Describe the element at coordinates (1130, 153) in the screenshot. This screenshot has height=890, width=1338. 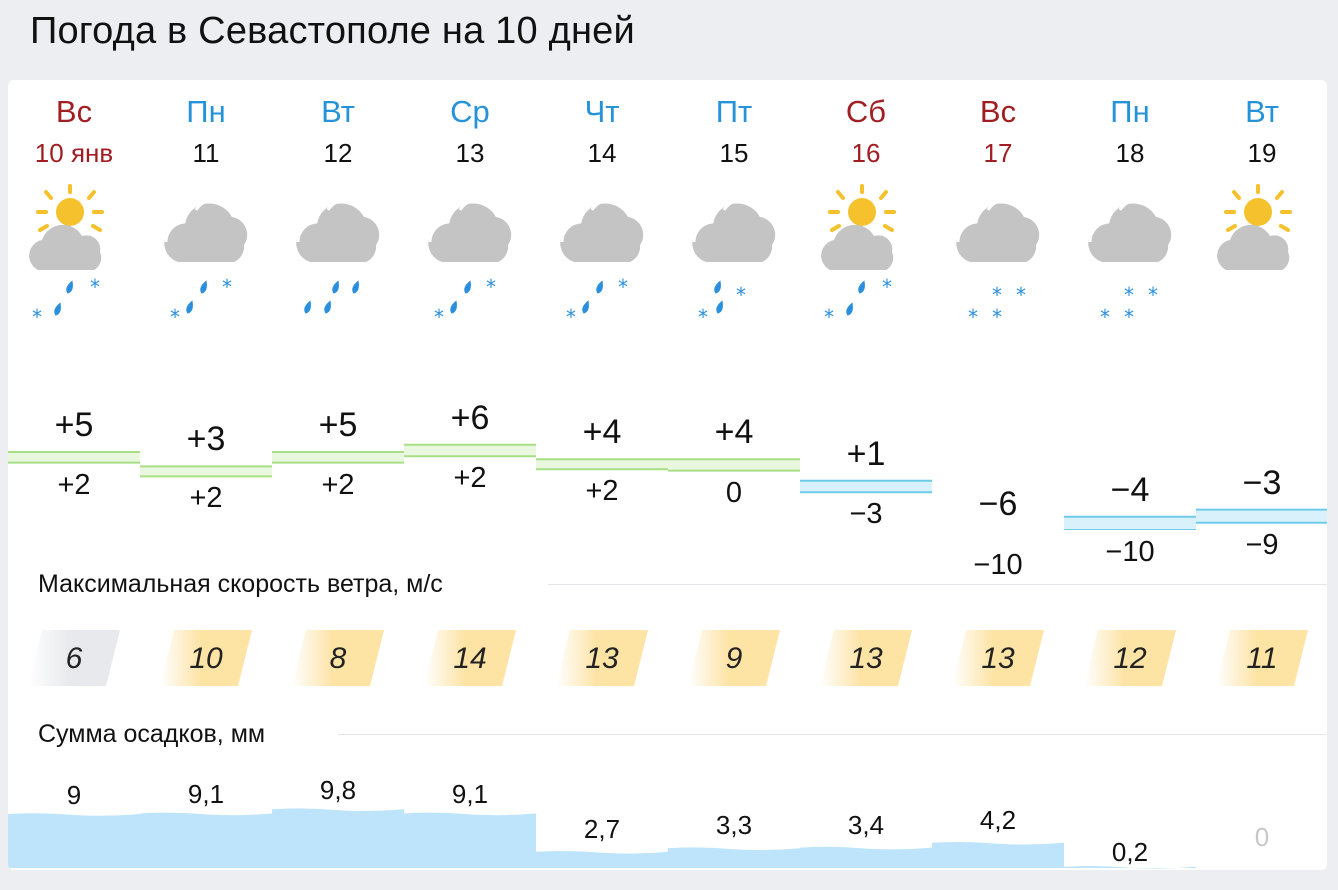
I see `day-date: 18` at that location.